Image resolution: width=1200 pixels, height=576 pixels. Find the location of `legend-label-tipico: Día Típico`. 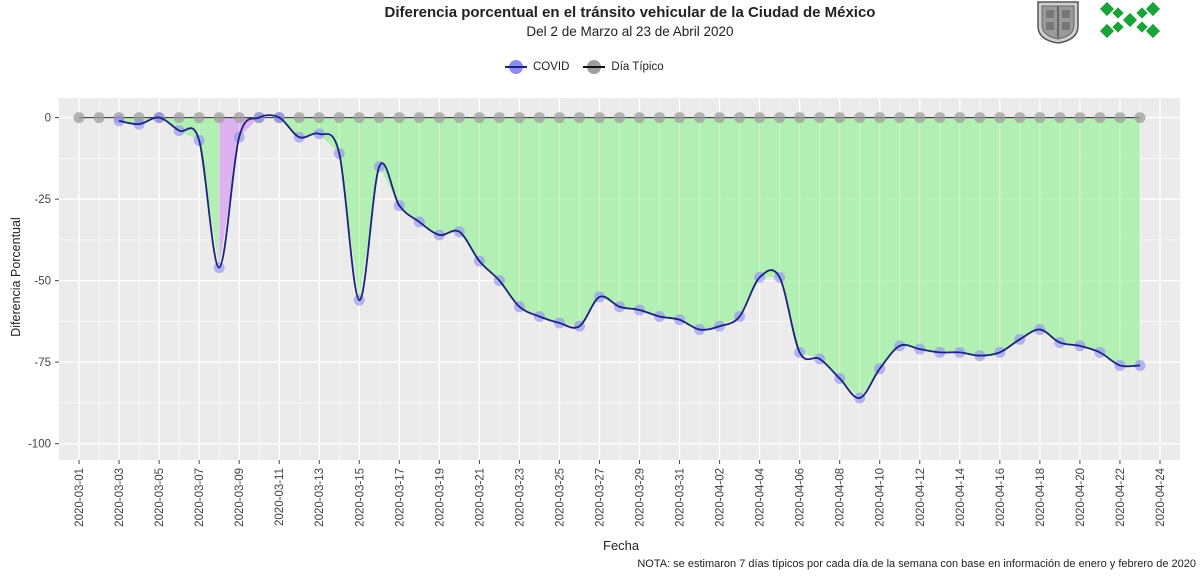

legend-label-tipico: Día Típico is located at coordinates (637, 67).